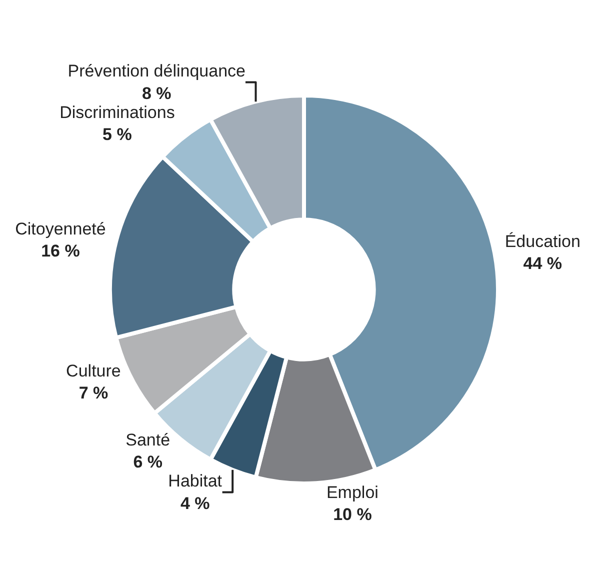 The width and height of the screenshot is (608, 579). What do you see at coordinates (542, 241) in the screenshot?
I see `slice-label: Éducation` at bounding box center [542, 241].